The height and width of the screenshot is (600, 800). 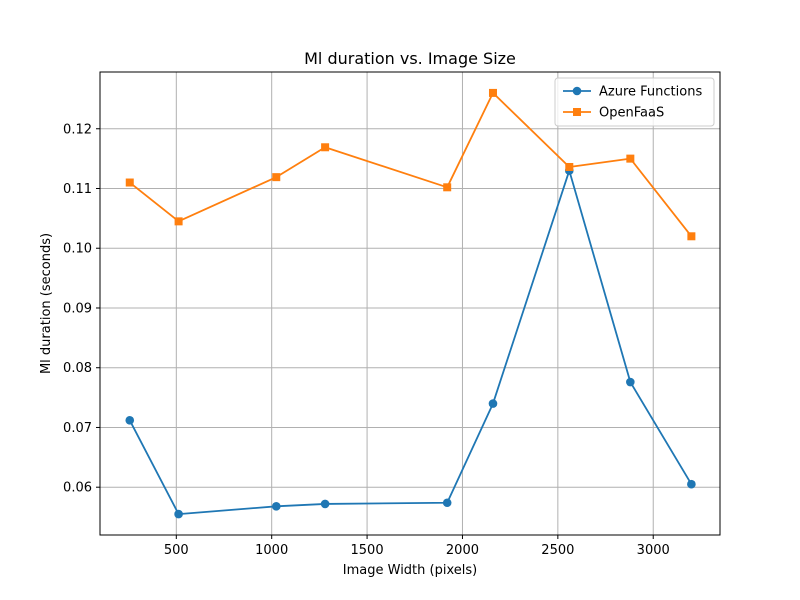 What do you see at coordinates (367, 550) in the screenshot?
I see `x-tick-label: 1500` at bounding box center [367, 550].